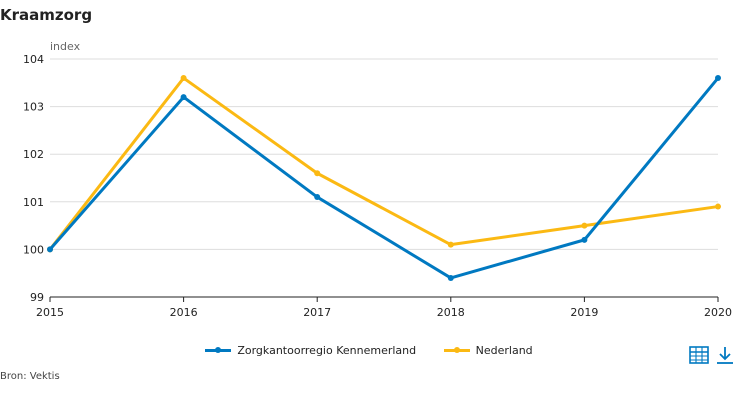  Describe the element at coordinates (184, 312) in the screenshot. I see `x-tick-label: 2016` at that location.